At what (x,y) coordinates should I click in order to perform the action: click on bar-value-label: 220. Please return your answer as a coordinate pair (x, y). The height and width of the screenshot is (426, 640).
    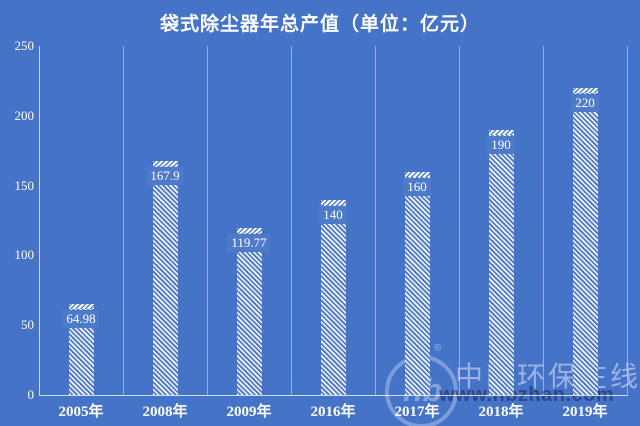
    Looking at the image, I should click on (585, 102).